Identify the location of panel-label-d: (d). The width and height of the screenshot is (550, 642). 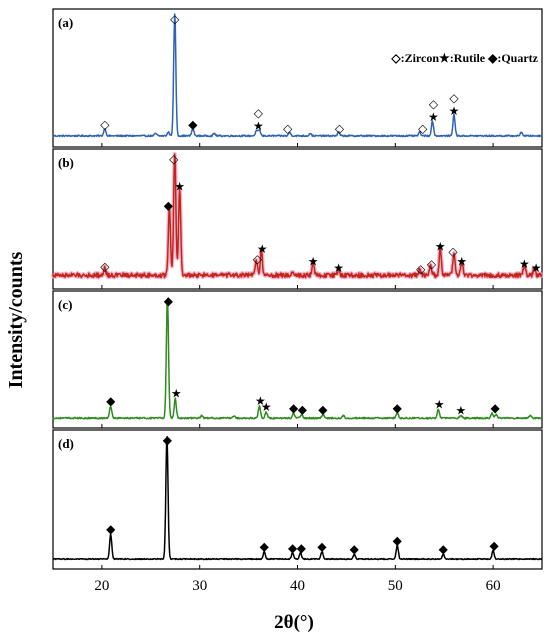
(66, 443).